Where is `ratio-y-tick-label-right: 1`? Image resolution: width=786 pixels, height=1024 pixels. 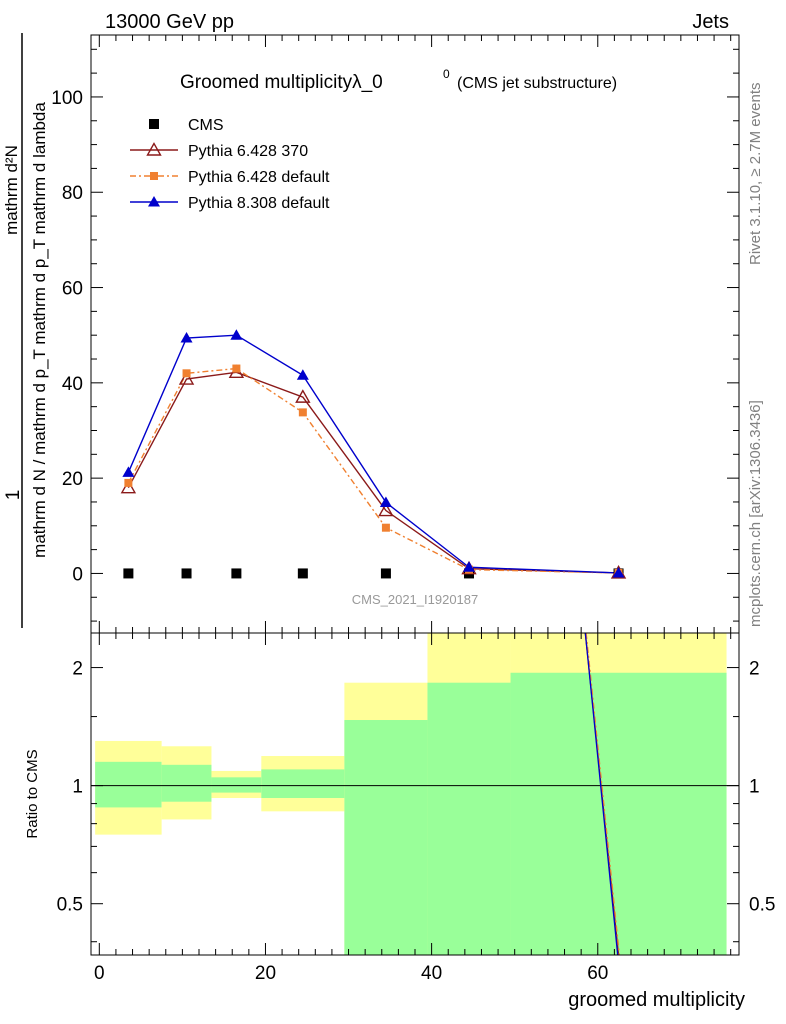
ratio-y-tick-label-right: 1 is located at coordinates (754, 787).